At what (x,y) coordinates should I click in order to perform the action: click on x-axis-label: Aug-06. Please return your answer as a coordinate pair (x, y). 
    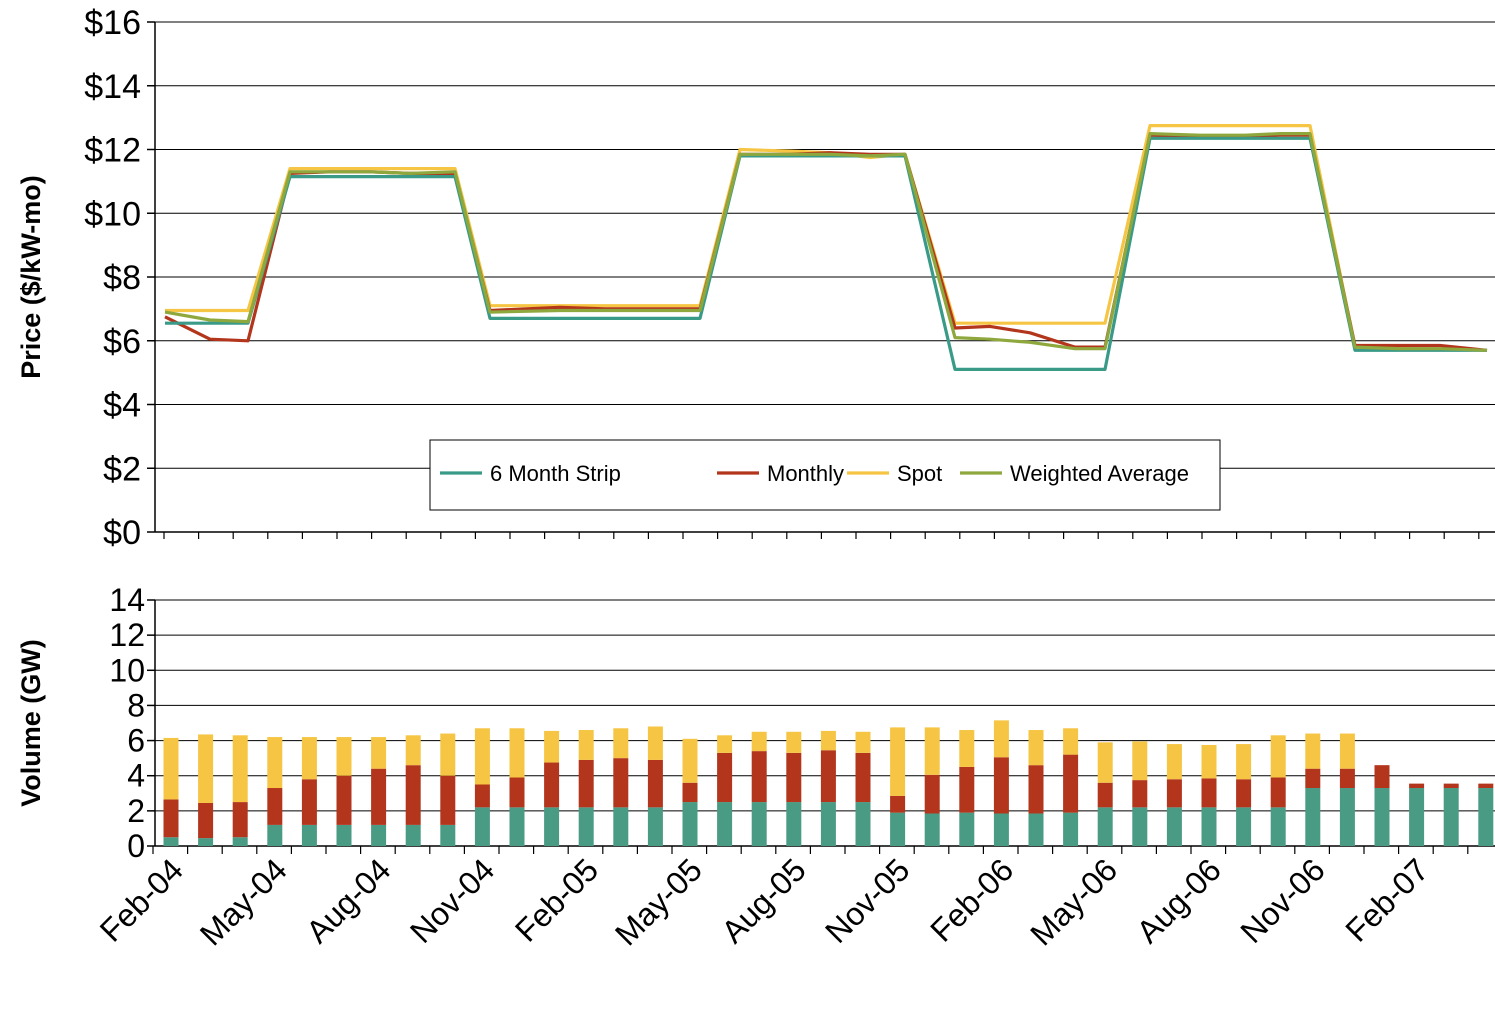
    Looking at the image, I should click on (1179, 900).